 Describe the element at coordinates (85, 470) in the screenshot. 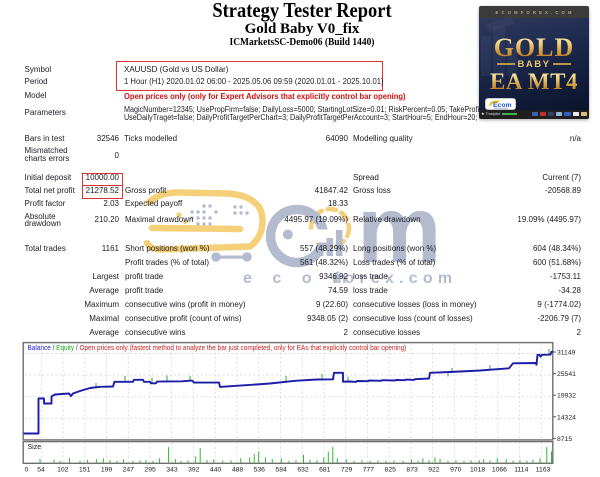

I see `svg-text: 151` at that location.